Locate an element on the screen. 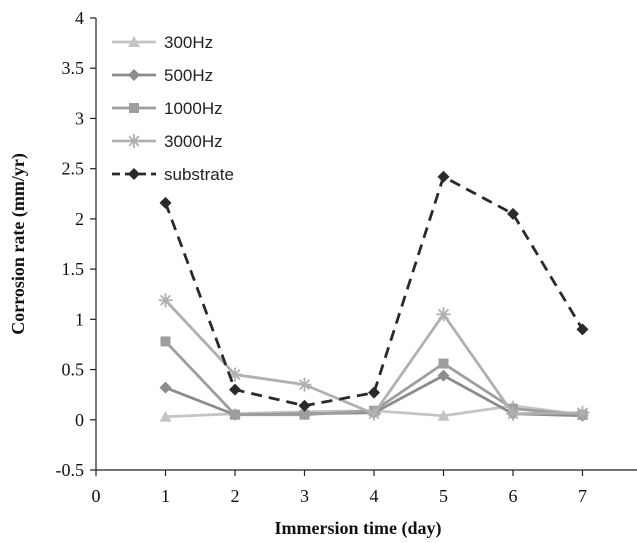 This screenshot has height=543, width=637. y-tick-label: 0.5 is located at coordinates (73, 370).